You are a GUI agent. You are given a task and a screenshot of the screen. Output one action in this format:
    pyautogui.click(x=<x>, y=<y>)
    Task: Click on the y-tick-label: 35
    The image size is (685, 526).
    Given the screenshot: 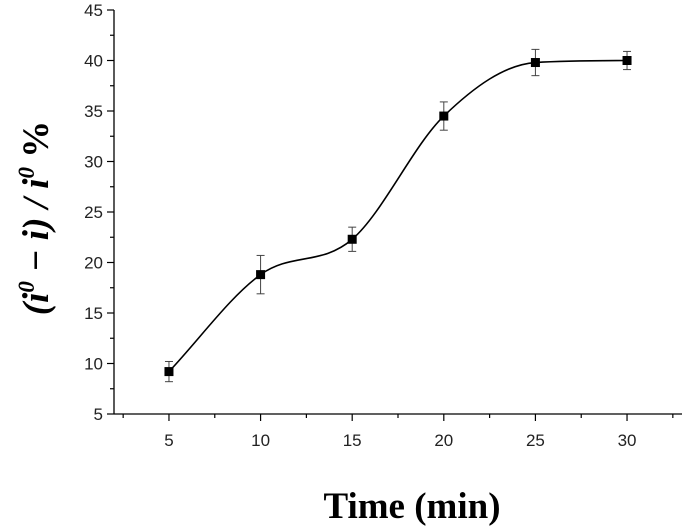 What is the action you would take?
    pyautogui.click(x=93, y=111)
    